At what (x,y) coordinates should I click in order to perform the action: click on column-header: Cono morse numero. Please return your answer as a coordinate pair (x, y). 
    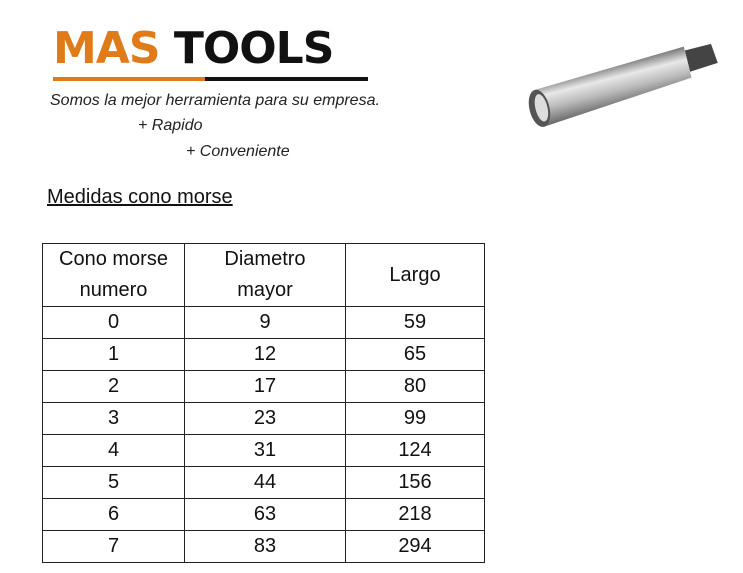
    Looking at the image, I should click on (113, 275).